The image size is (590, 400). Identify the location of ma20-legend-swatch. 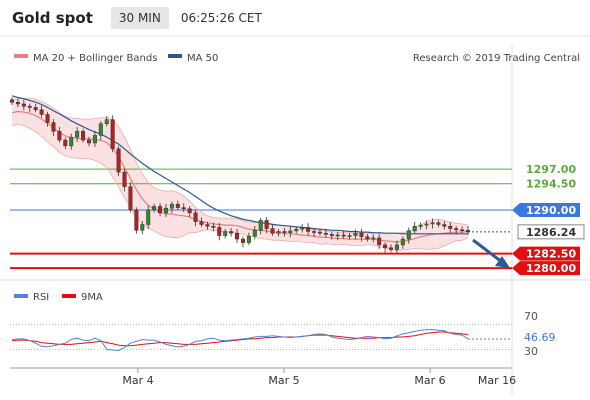
(21, 56).